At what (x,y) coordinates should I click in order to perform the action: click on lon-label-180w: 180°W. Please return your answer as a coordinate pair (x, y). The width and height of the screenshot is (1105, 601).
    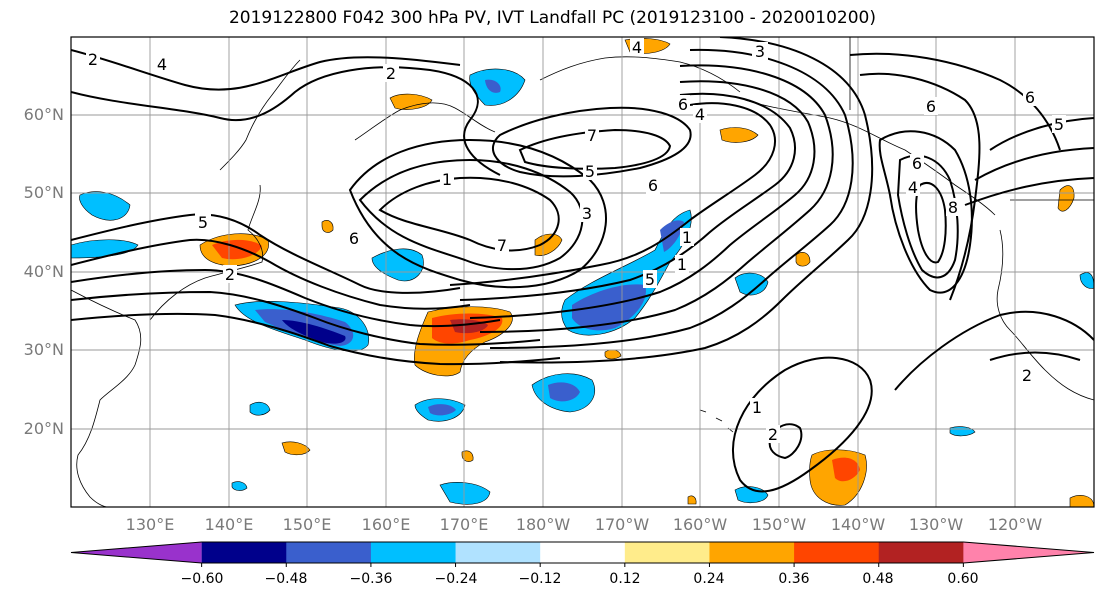
    Looking at the image, I should click on (543, 524).